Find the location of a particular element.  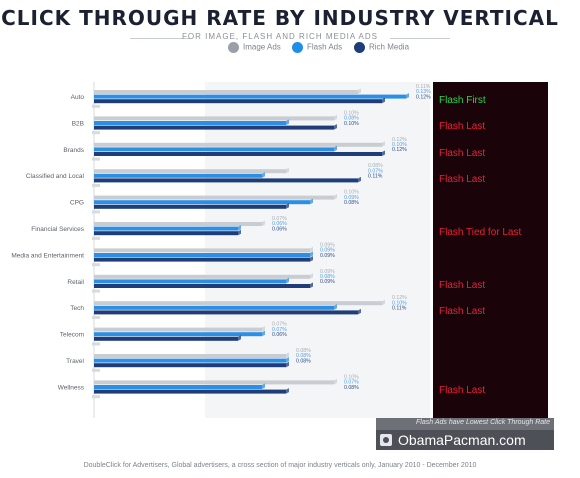

bar-image-media-and-entertainment is located at coordinates (202, 250).